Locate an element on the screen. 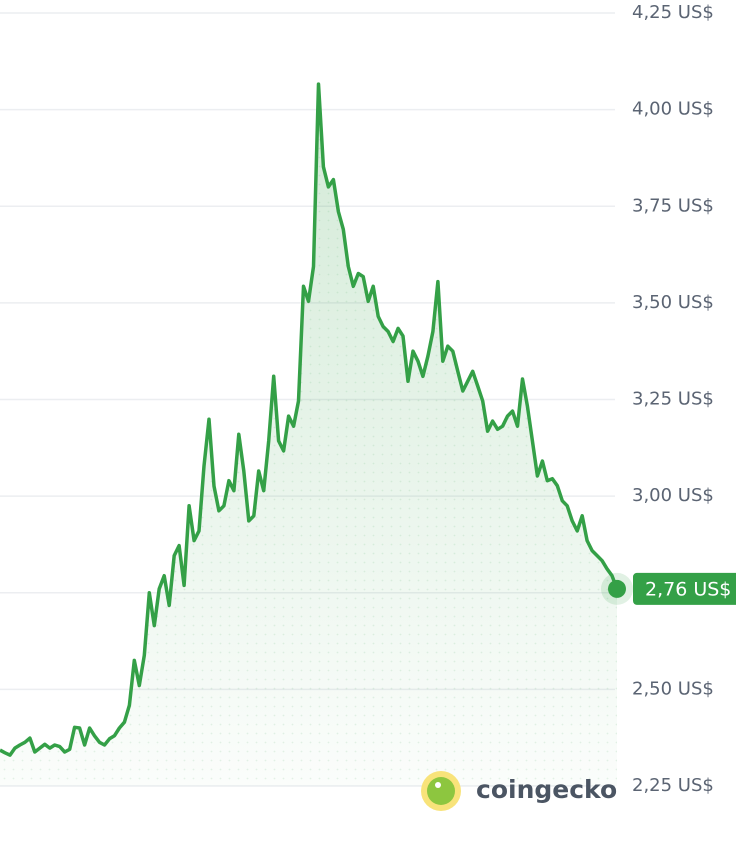 Image resolution: width=736 pixels, height=862 pixels. y-tick-label: 2,25 US$ is located at coordinates (673, 785).